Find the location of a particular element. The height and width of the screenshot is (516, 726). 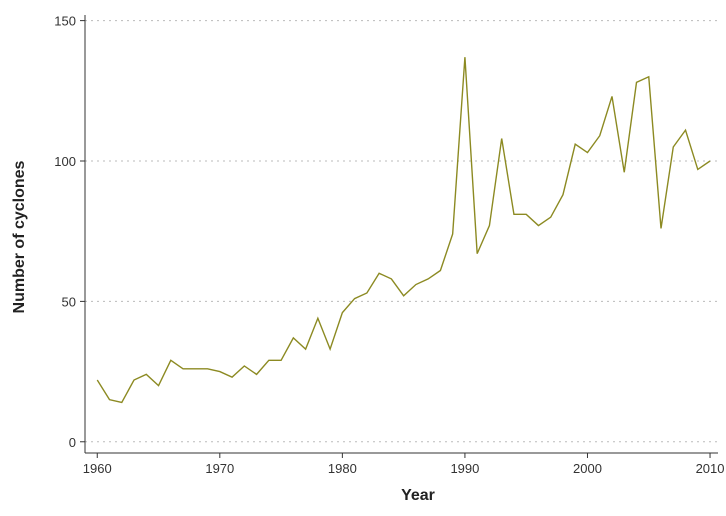

y-axis-title: Number of cyclones is located at coordinates (19, 236).